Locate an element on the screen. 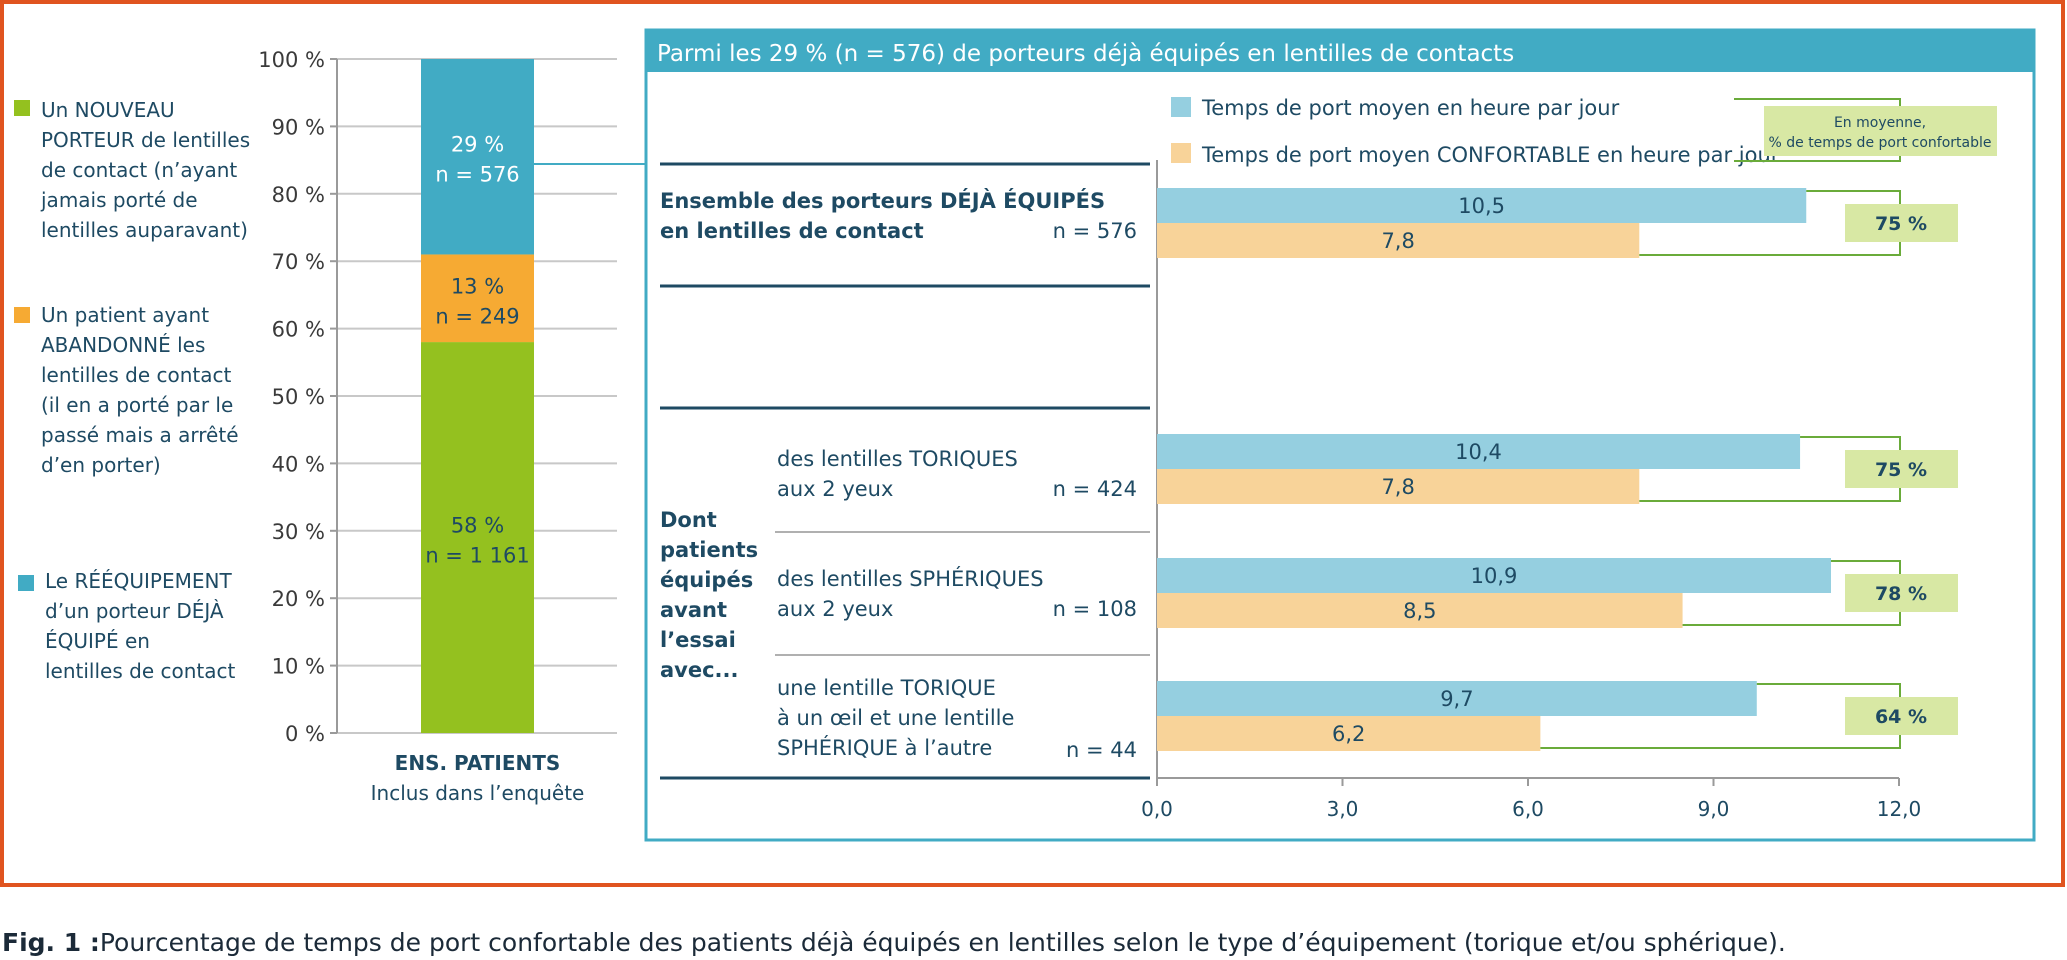 The width and height of the screenshot is (2067, 960). stack-category-sublabel: Inclus dans l’enquête is located at coordinates (478, 793).